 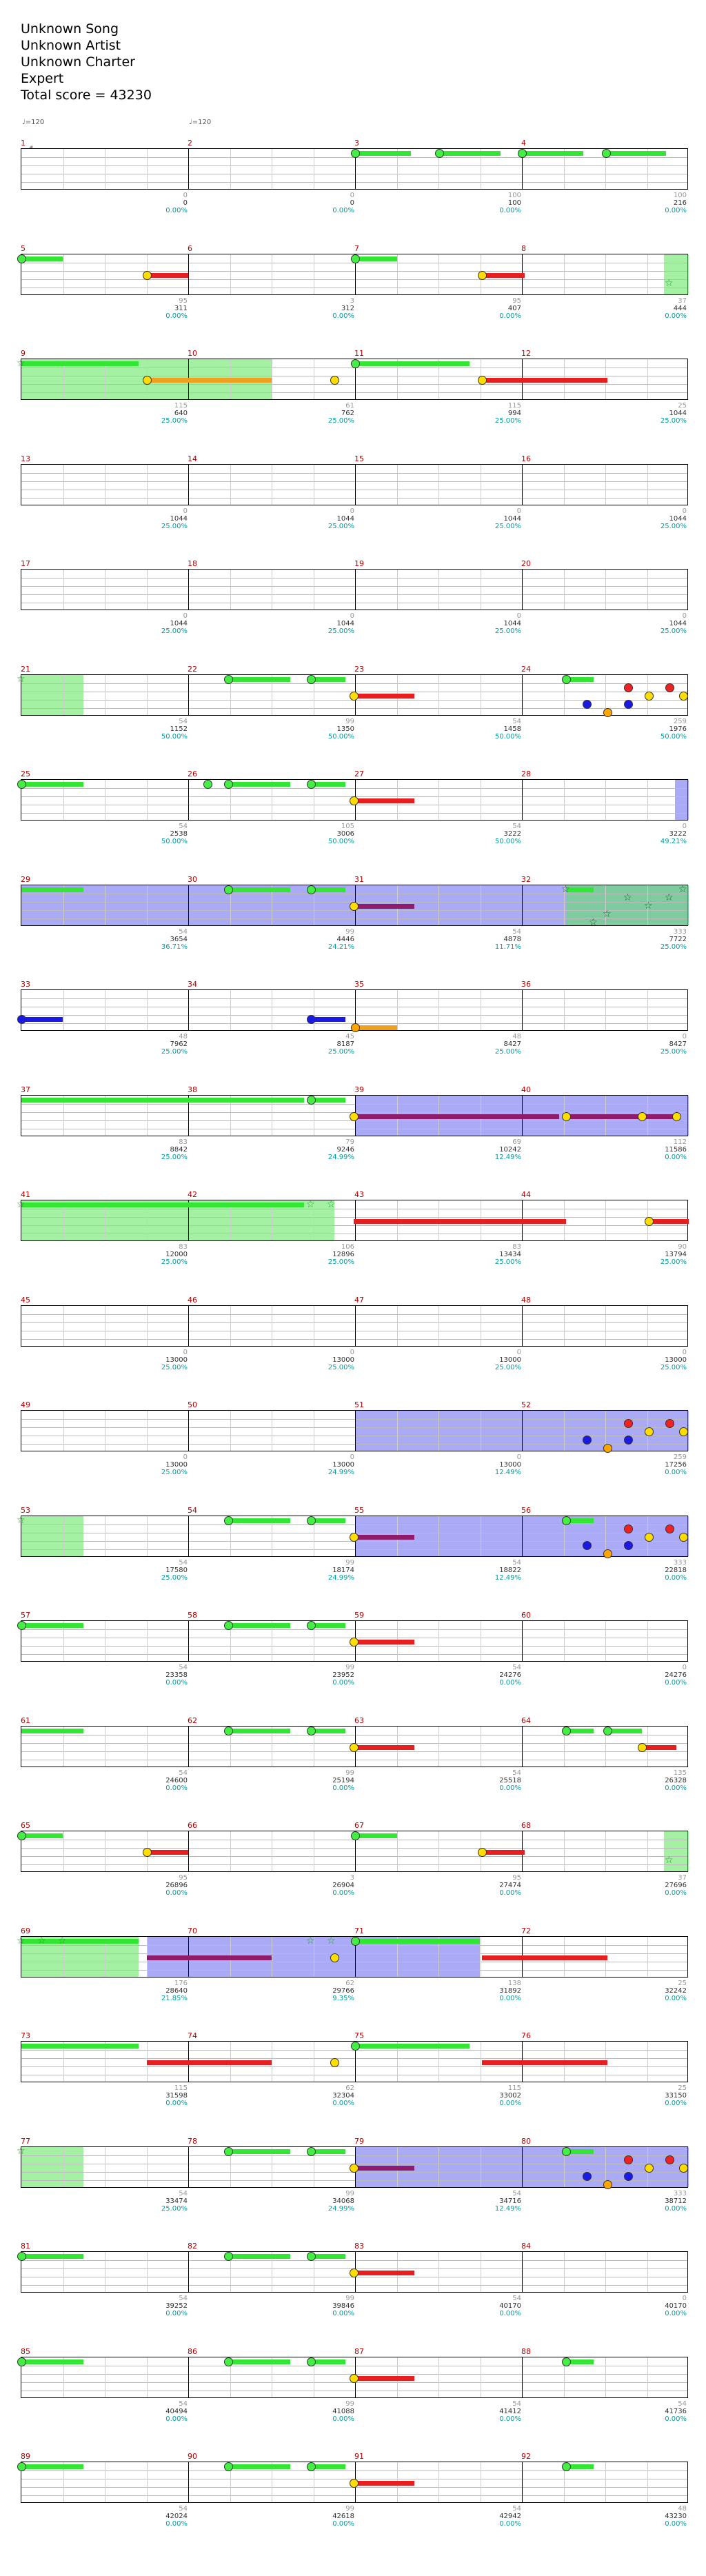 What do you see at coordinates (526, 984) in the screenshot?
I see `measure-number: 36` at bounding box center [526, 984].